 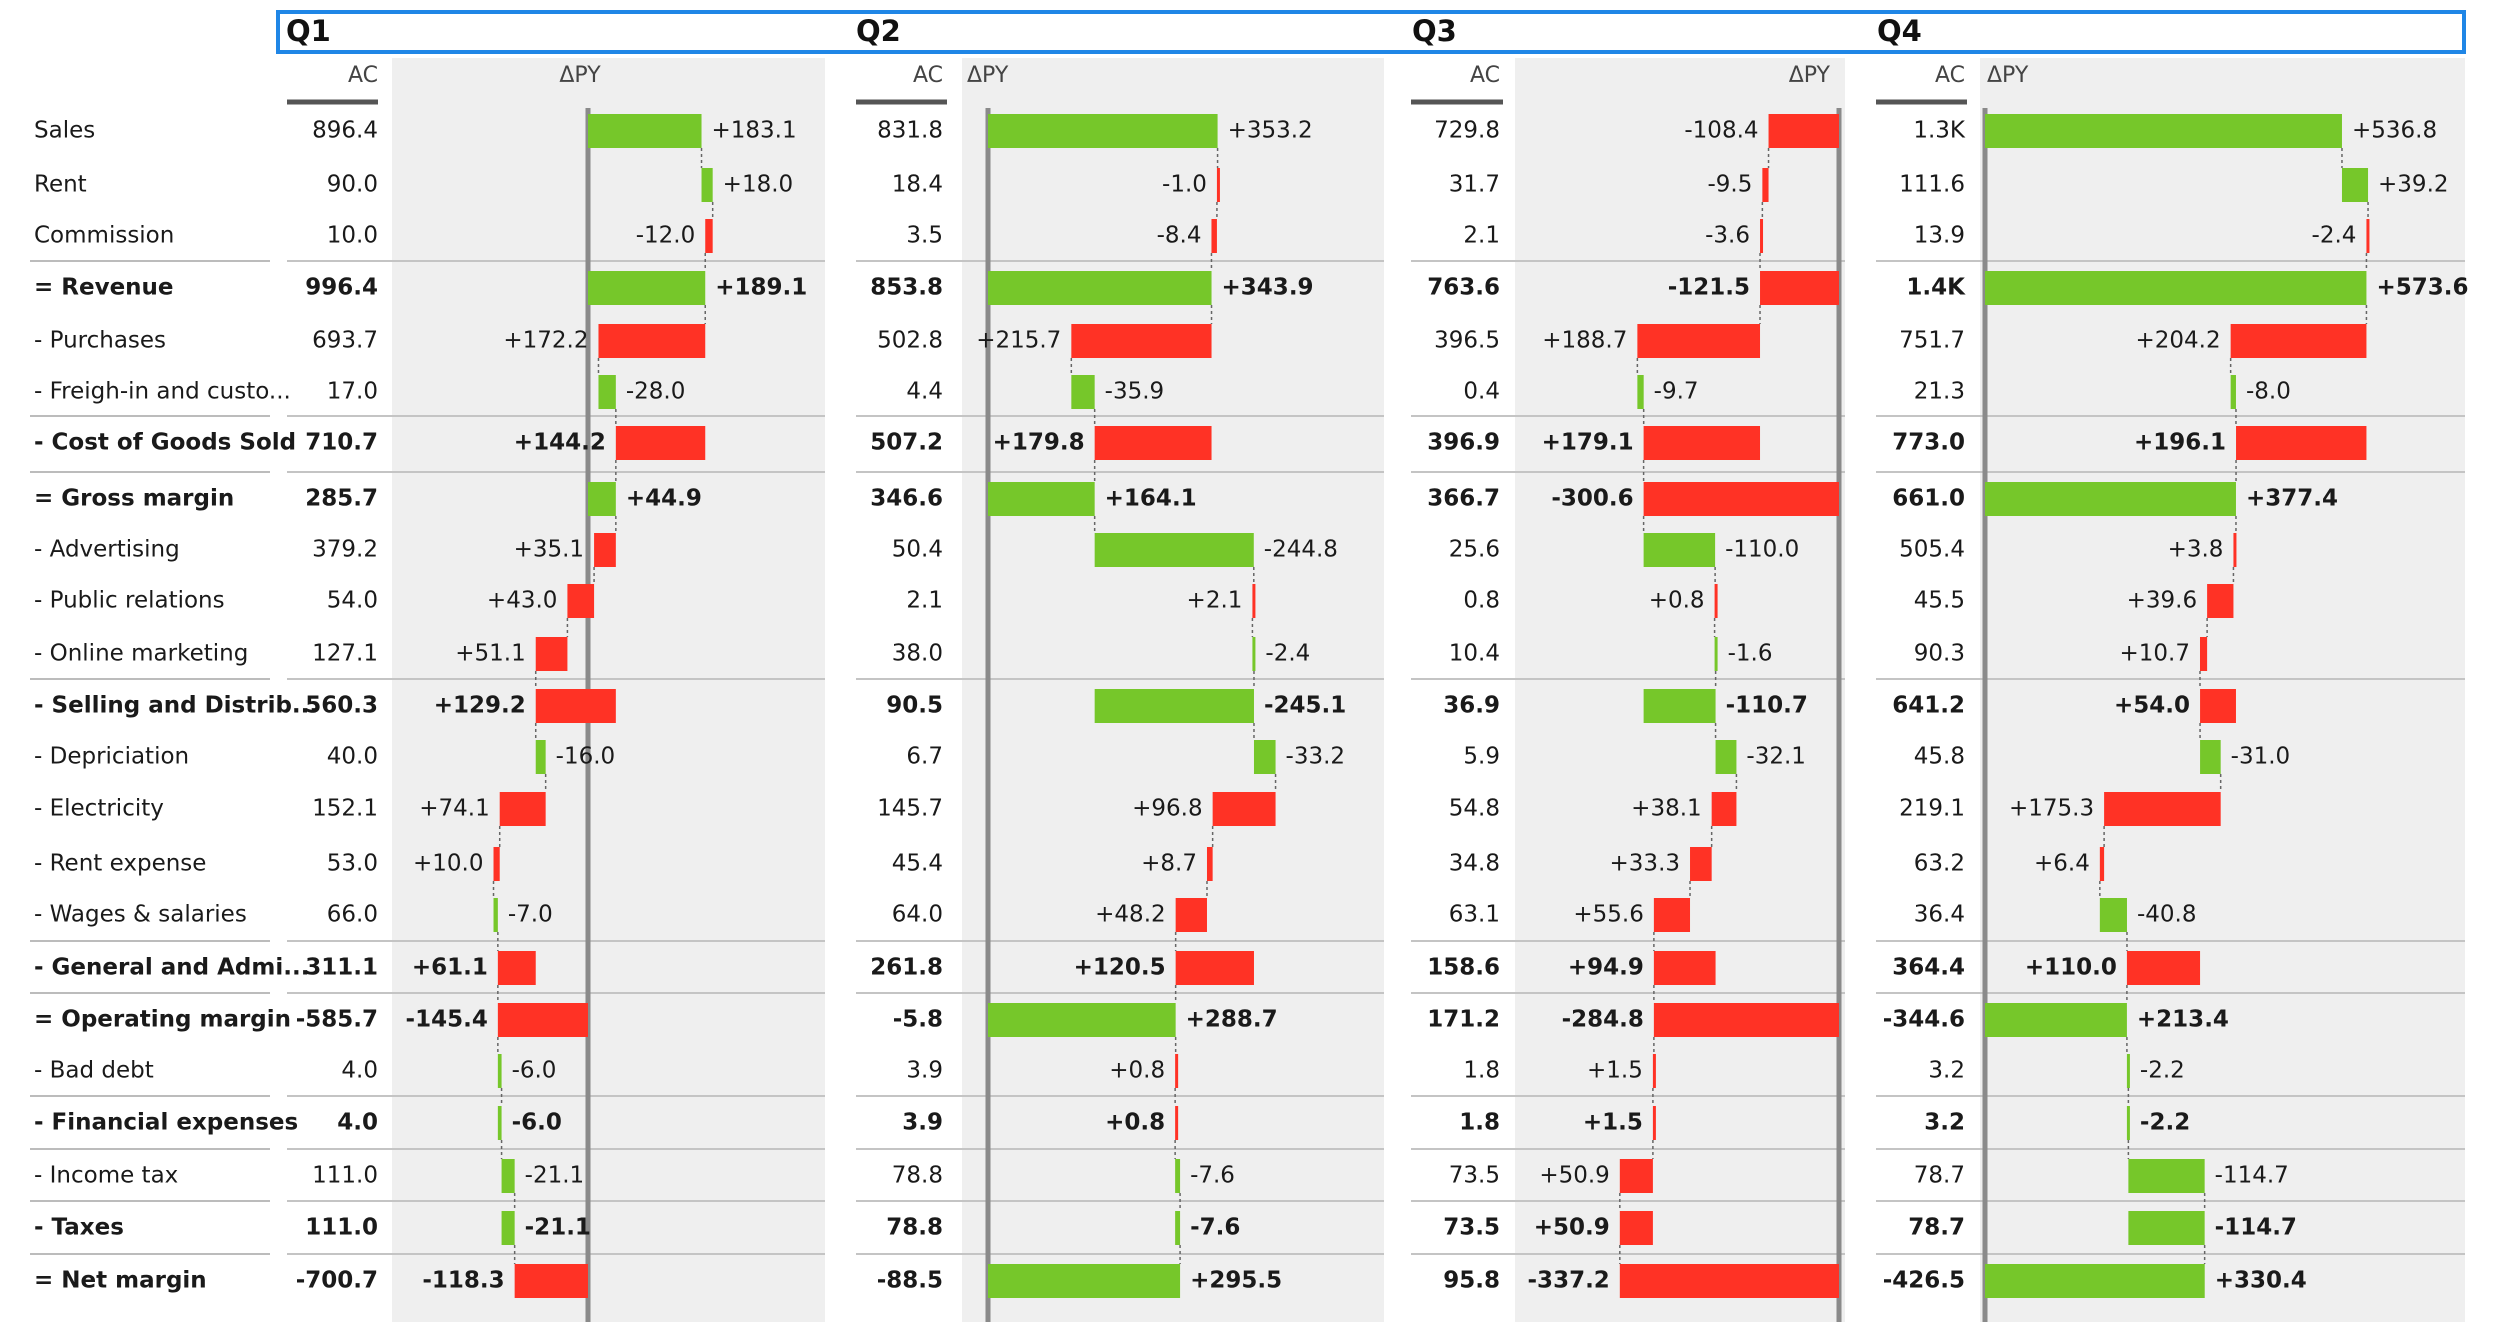 I want to click on delta-value-label: +51.1, so click(x=490, y=654).